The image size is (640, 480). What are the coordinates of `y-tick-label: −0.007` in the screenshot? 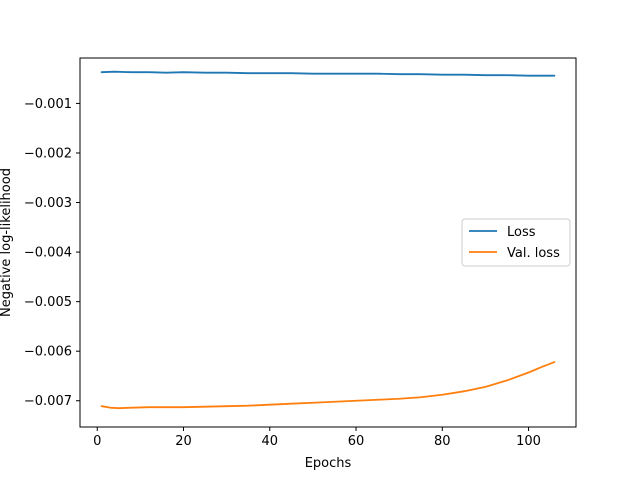 It's located at (48, 401).